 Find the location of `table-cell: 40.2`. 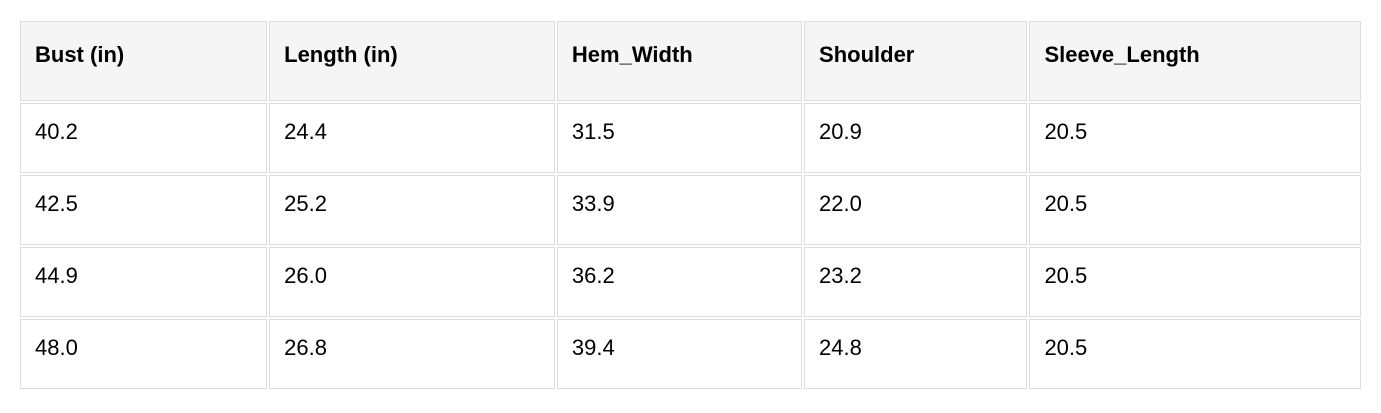

table-cell: 40.2 is located at coordinates (144, 138).